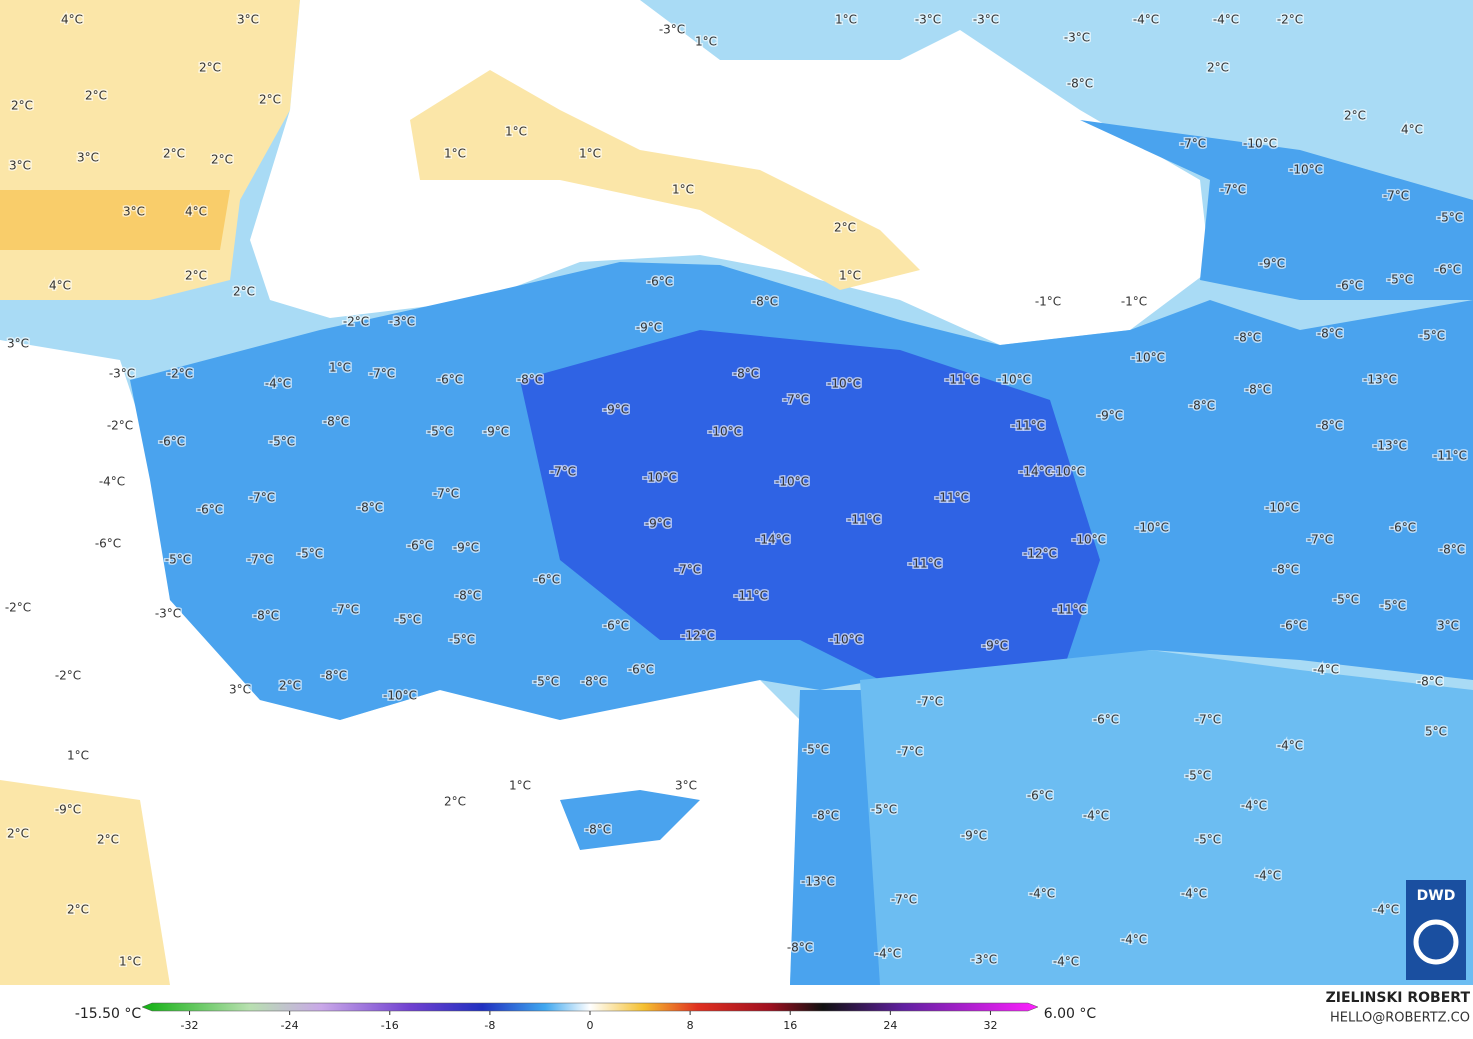 The width and height of the screenshot is (1473, 1039). What do you see at coordinates (1436, 732) in the screenshot?
I see `temp-label: 5°C` at bounding box center [1436, 732].